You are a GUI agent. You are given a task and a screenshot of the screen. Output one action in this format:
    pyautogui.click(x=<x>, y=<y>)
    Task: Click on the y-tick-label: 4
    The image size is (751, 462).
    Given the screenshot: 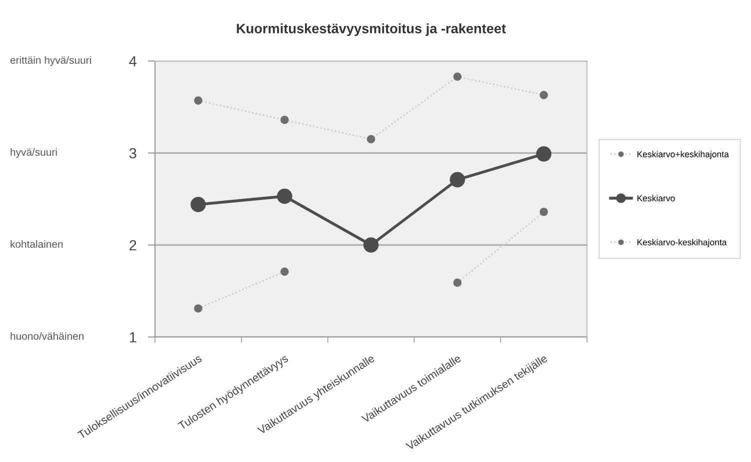 What is the action you would take?
    pyautogui.click(x=133, y=61)
    